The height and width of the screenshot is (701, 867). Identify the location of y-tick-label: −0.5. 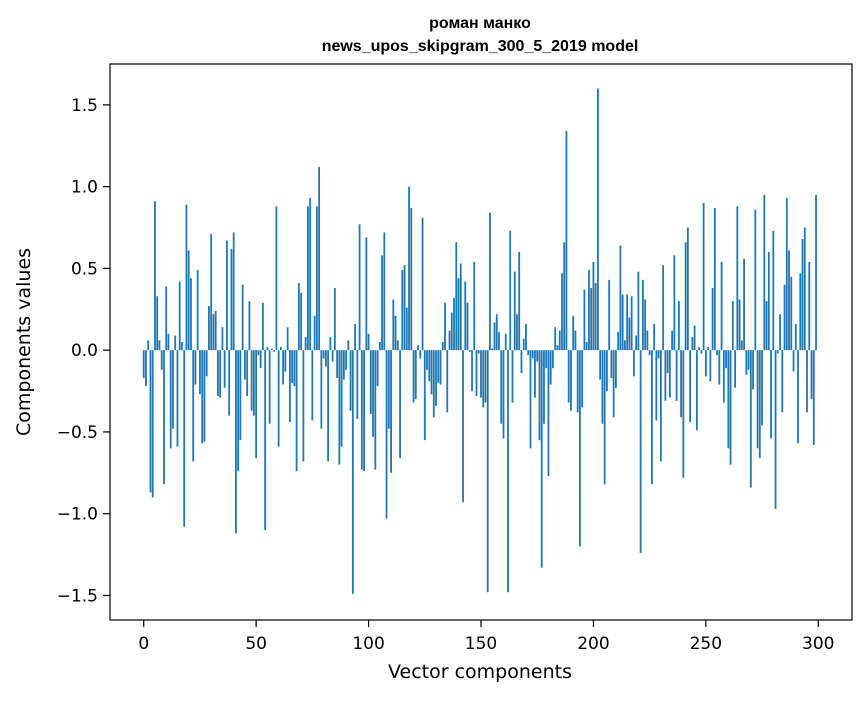
(77, 433).